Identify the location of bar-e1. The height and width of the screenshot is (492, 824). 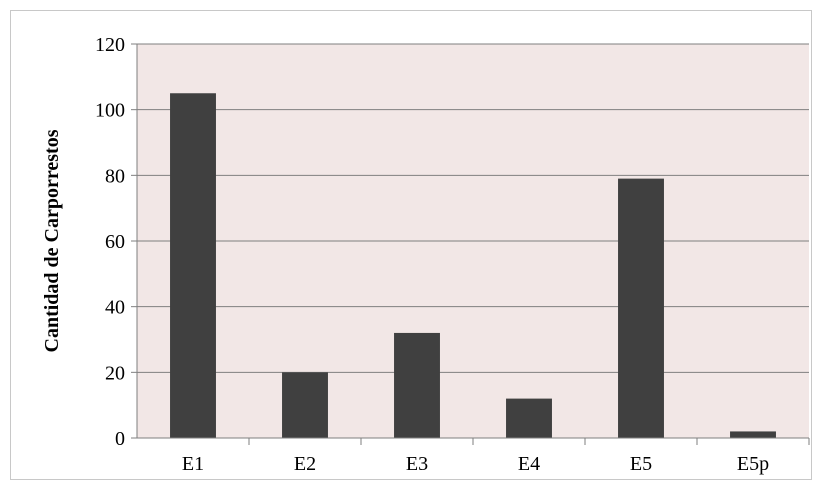
(193, 265).